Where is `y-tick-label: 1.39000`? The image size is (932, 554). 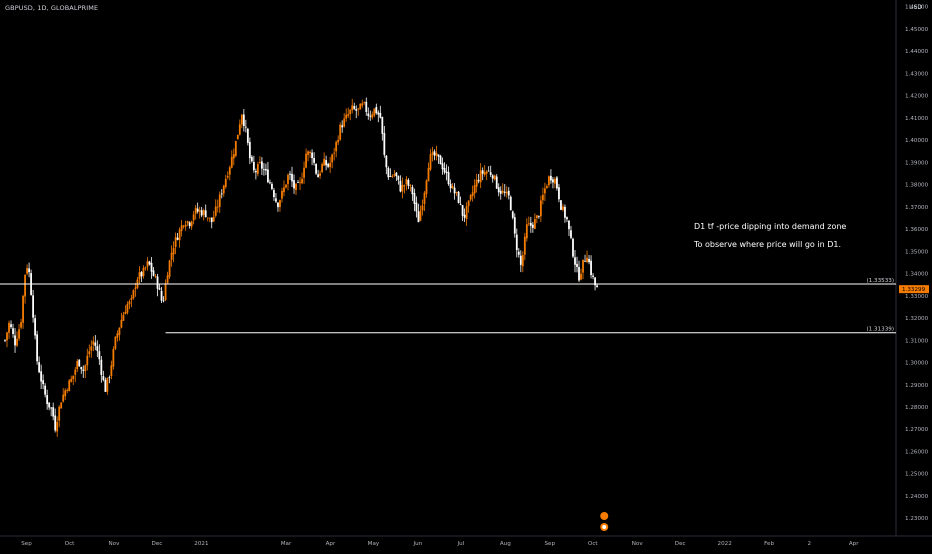
y-tick-label: 1.39000 is located at coordinates (917, 163).